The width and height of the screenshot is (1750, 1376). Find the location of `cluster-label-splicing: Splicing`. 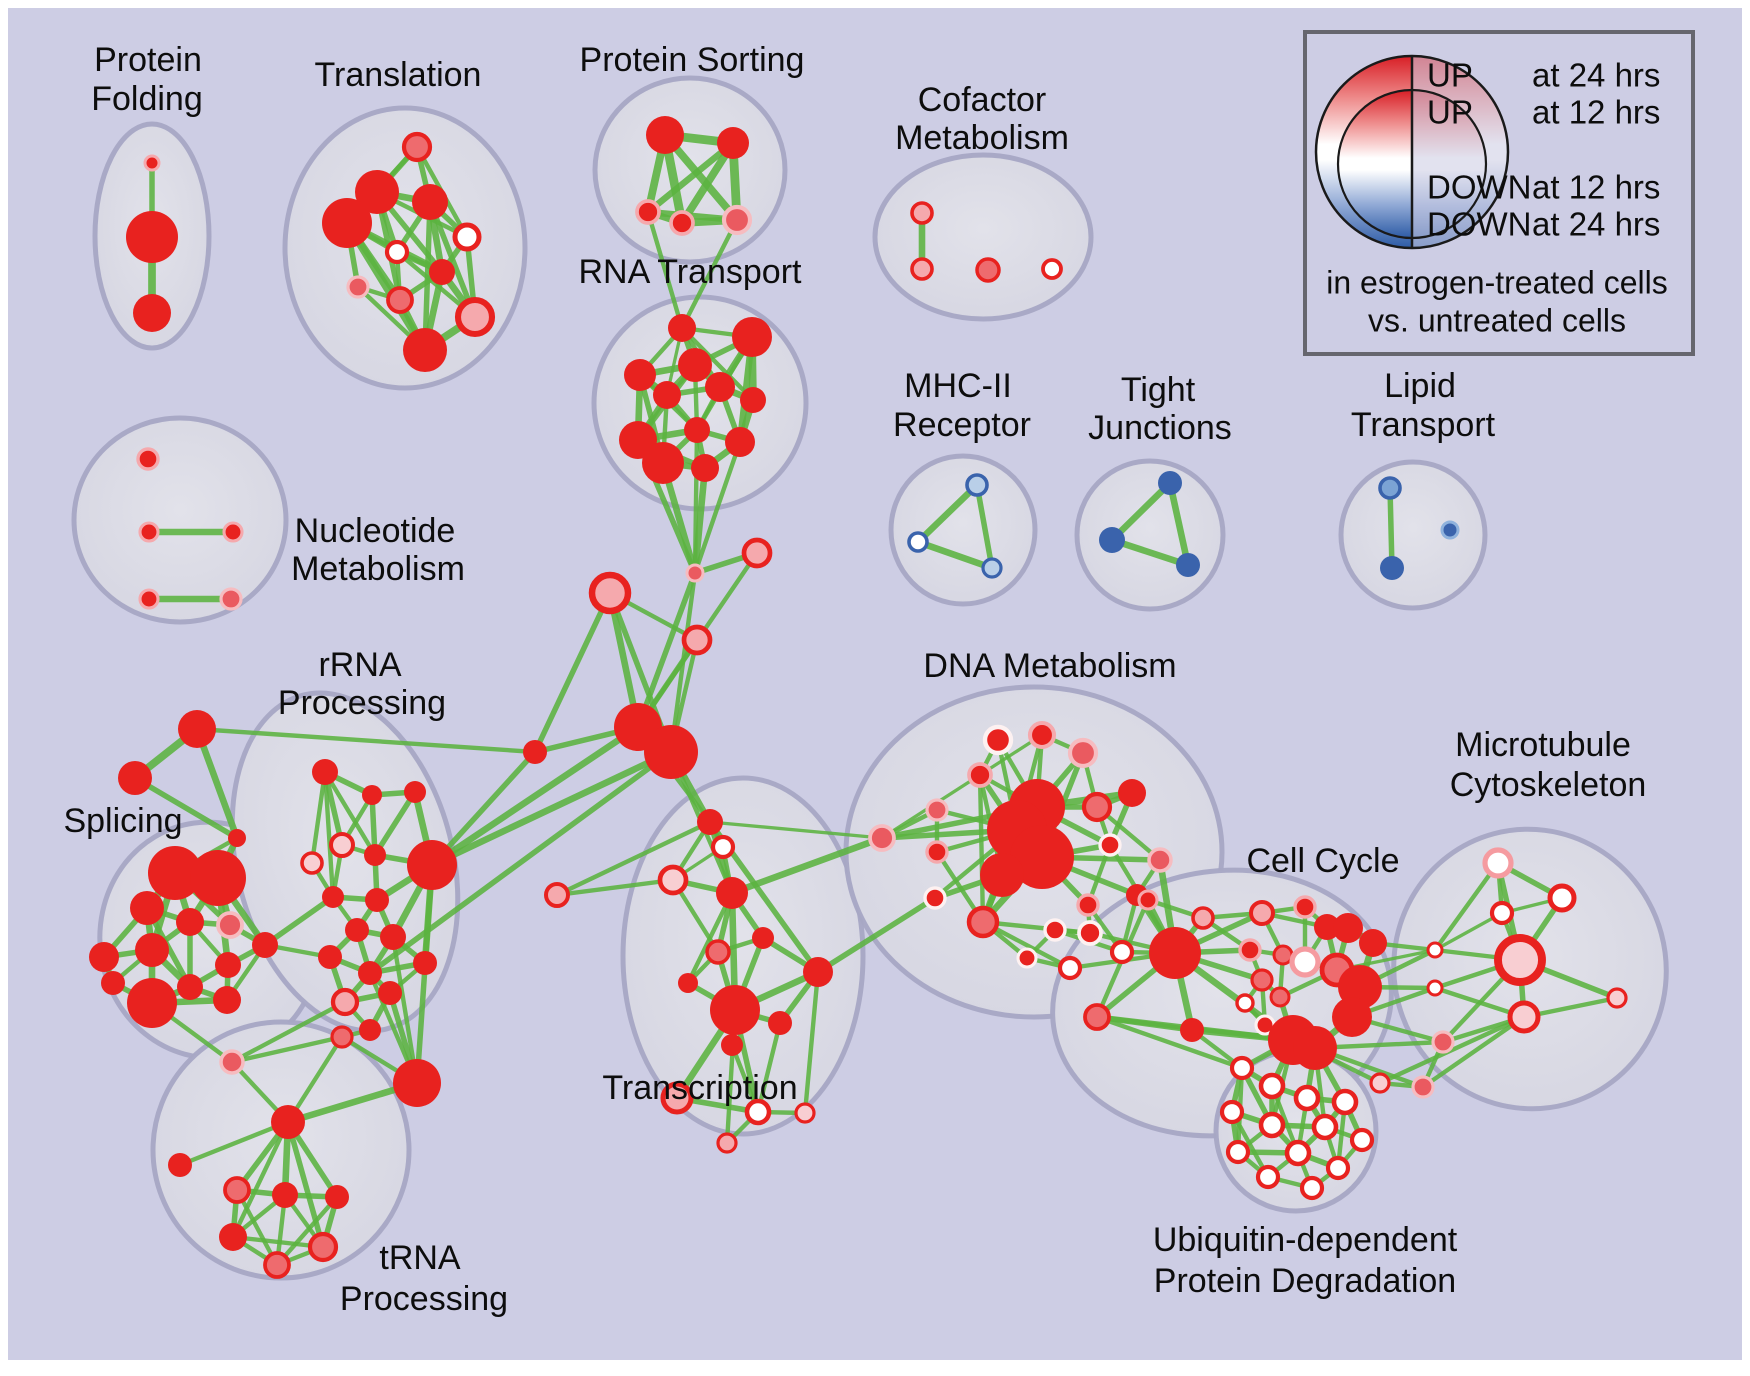

cluster-label-splicing: Splicing is located at coordinates (122, 821).